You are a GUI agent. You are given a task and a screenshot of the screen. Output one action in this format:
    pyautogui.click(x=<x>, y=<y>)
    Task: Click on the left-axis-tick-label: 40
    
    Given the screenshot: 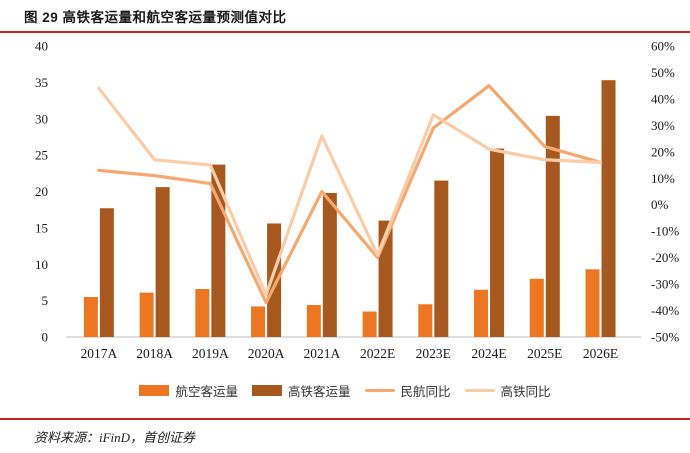 What is the action you would take?
    pyautogui.click(x=41, y=46)
    